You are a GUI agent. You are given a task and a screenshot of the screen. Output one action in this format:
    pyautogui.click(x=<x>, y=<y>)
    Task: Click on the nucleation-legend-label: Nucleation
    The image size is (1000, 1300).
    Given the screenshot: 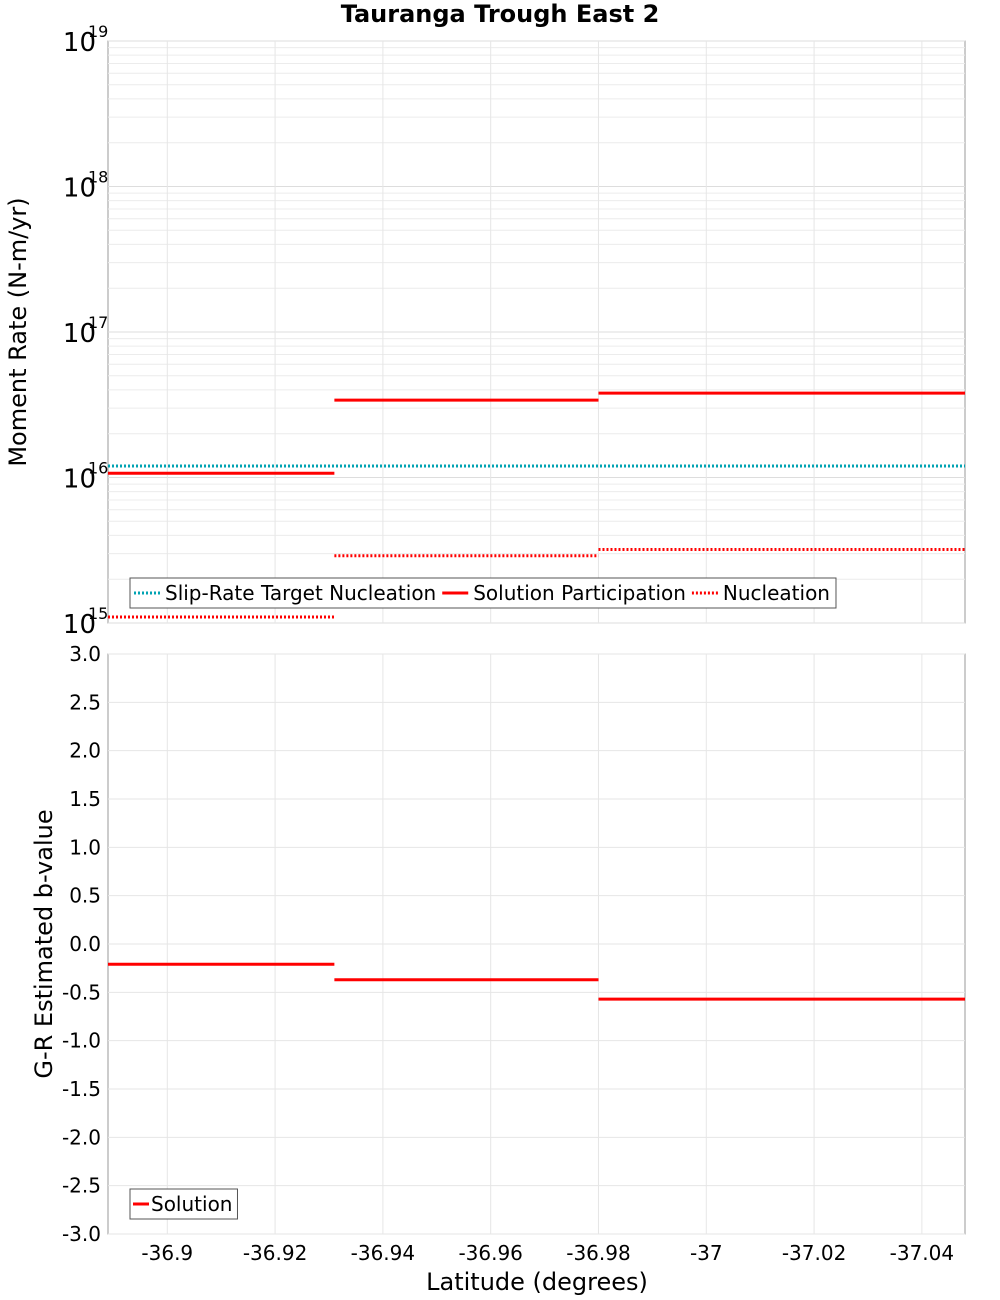 What is the action you would take?
    pyautogui.click(x=776, y=593)
    